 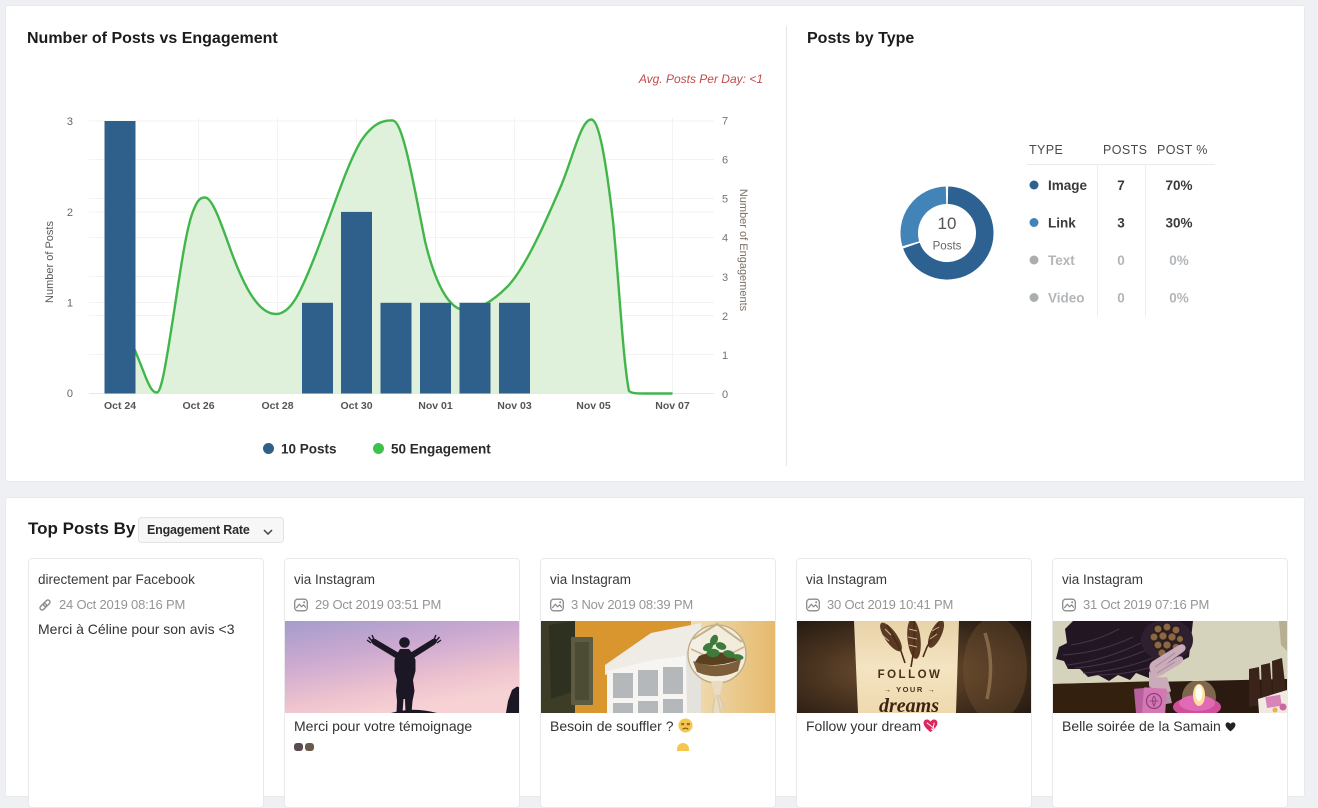 What do you see at coordinates (1178, 223) in the screenshot?
I see `svg-text: 30%` at bounding box center [1178, 223].